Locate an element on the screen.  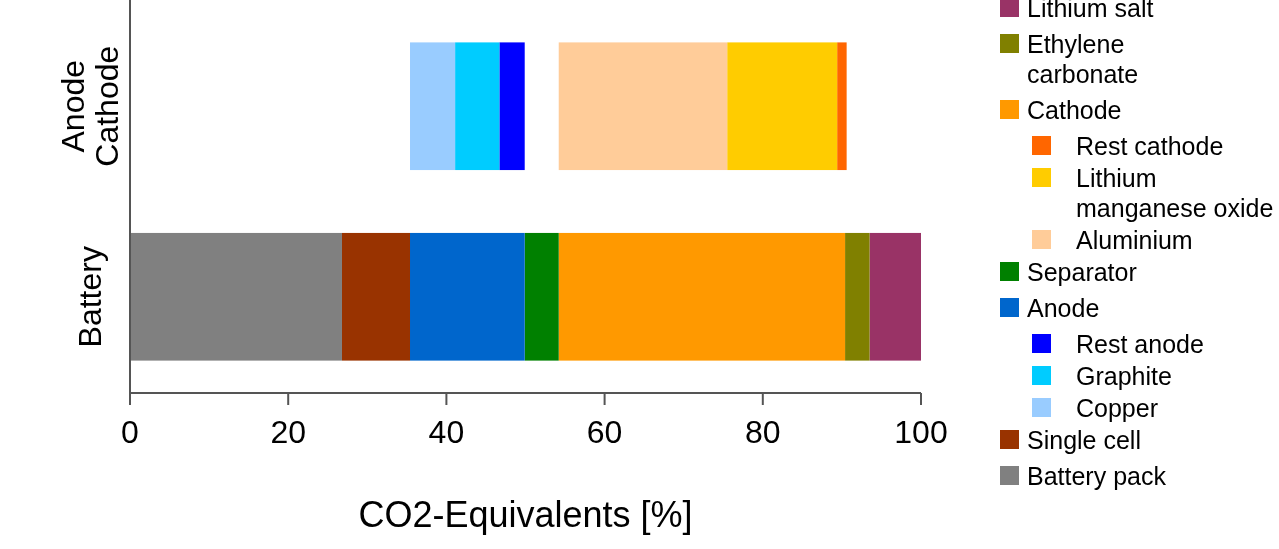
x-tick-label: 0 is located at coordinates (130, 432).